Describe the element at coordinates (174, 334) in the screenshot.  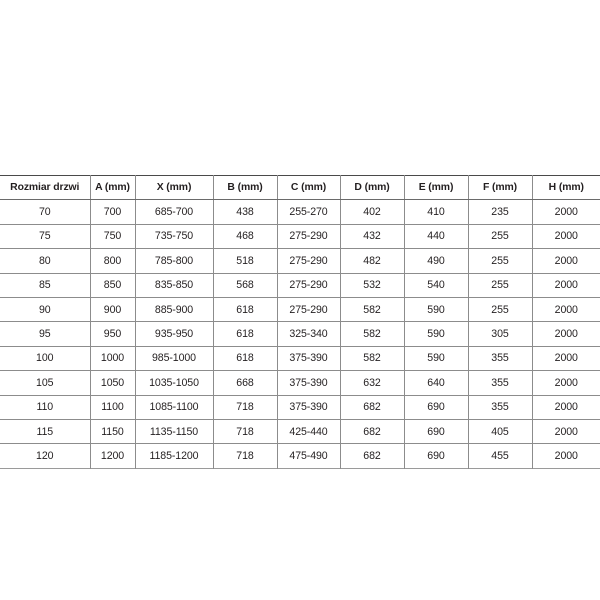
I see `table-cell: 935-950` at that location.